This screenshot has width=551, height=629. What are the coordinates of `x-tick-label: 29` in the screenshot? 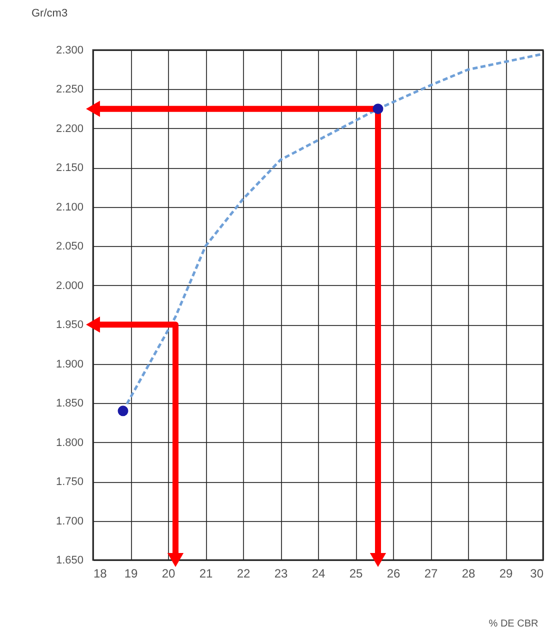 It's located at (506, 573).